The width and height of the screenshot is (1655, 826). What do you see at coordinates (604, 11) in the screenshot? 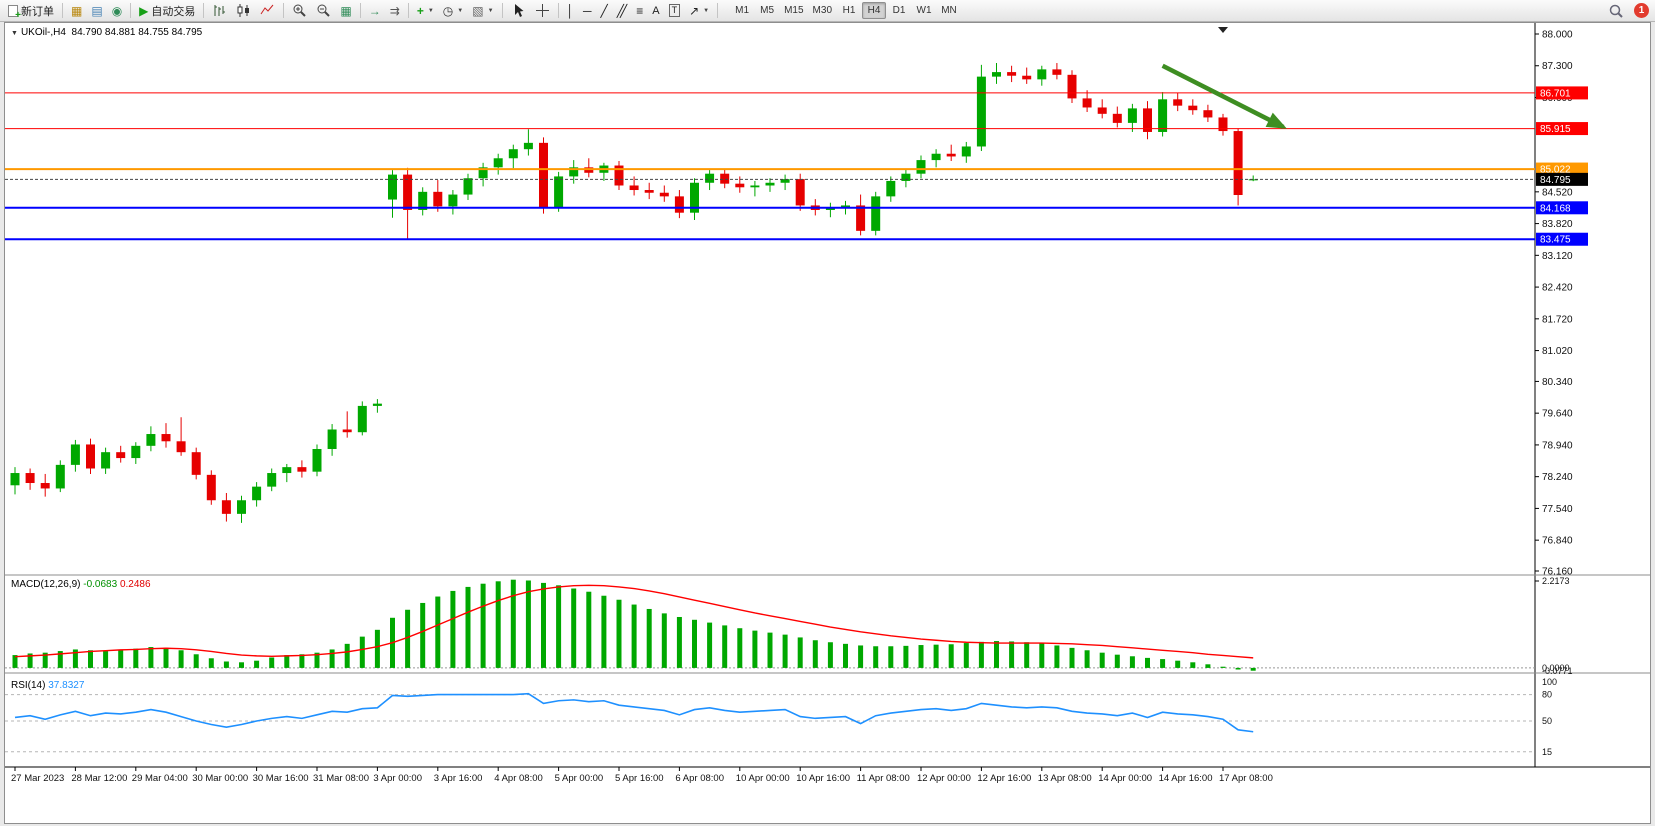
I see `trendline-button: ╱` at bounding box center [604, 11].